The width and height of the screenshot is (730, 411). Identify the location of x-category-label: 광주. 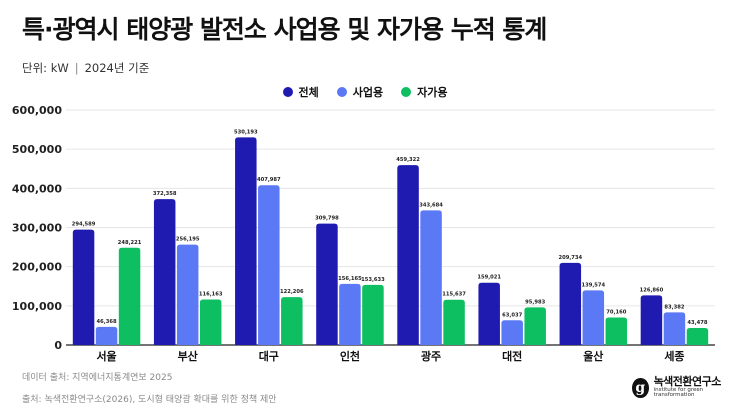
(431, 356).